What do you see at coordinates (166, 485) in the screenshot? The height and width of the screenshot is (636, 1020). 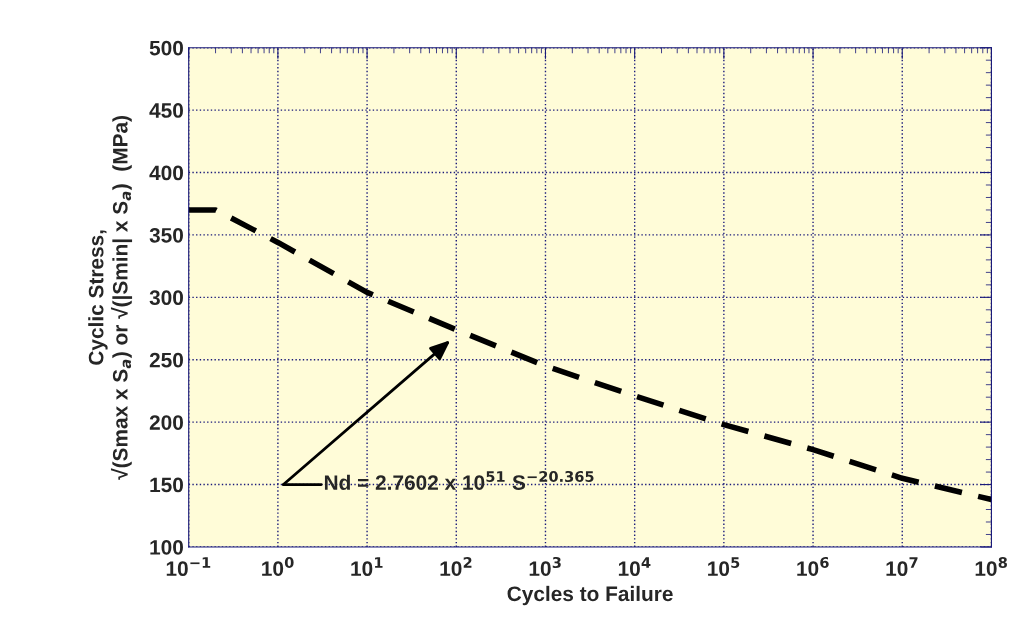 I see `y-tick-label: 150` at bounding box center [166, 485].